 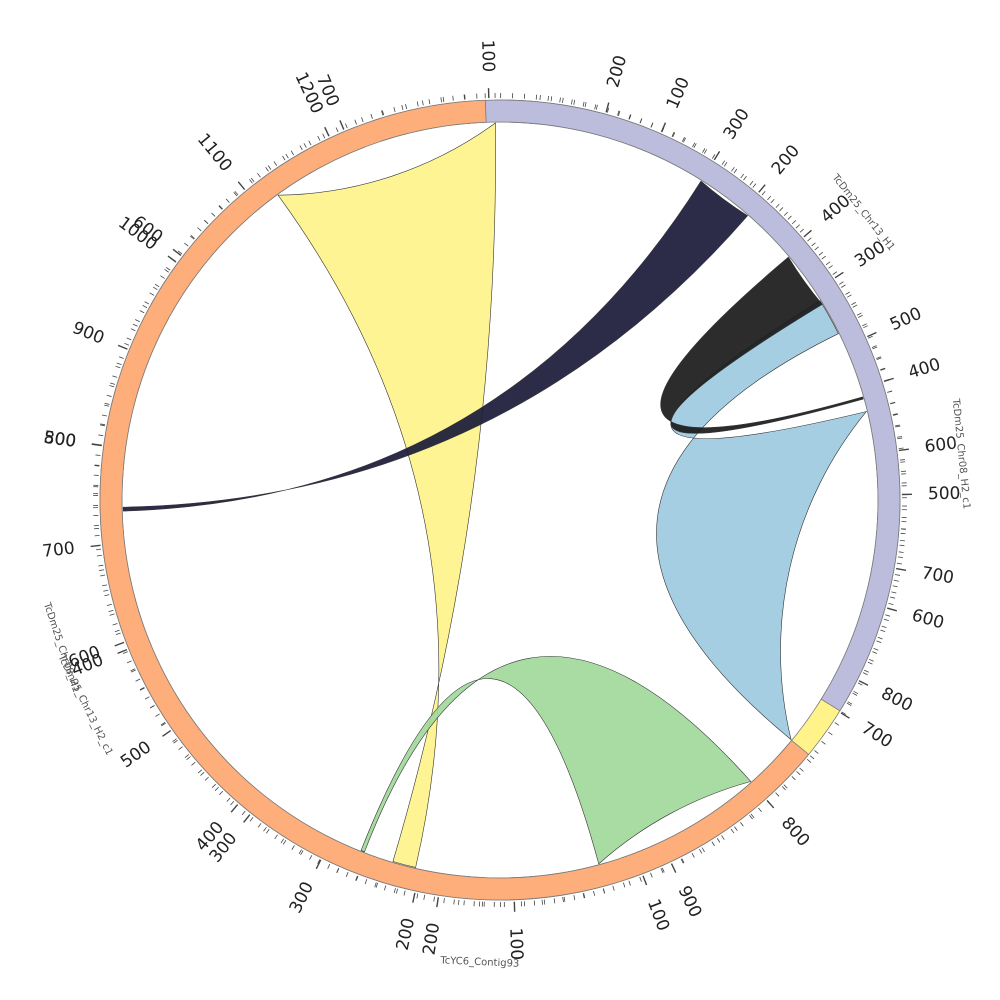 I want to click on tick-label: 1100, so click(x=214, y=153).